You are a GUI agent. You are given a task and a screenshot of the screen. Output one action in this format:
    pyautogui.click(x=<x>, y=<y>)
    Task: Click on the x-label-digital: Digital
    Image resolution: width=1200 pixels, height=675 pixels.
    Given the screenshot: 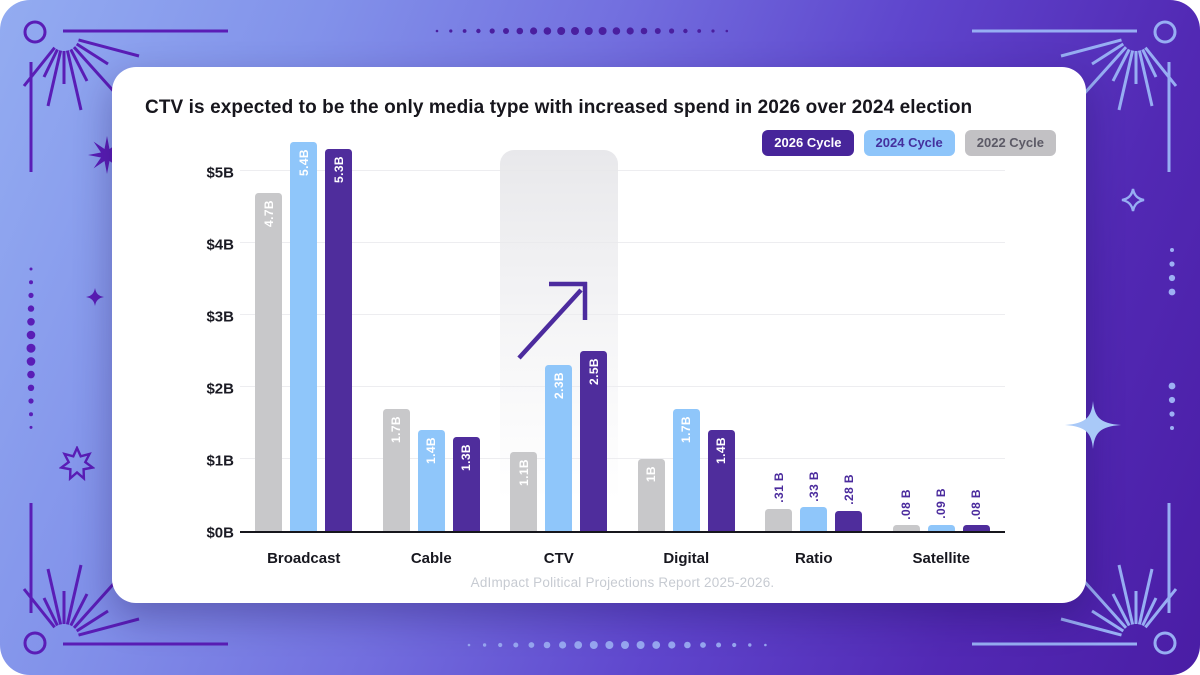 What is the action you would take?
    pyautogui.click(x=686, y=558)
    